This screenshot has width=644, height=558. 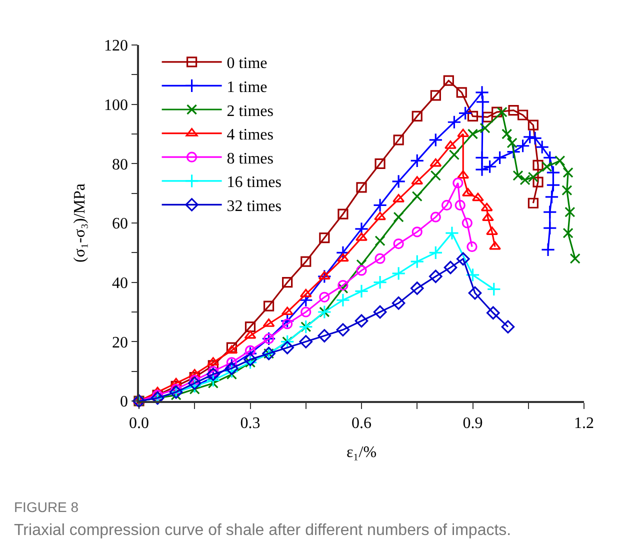 I want to click on legend-label: 4 times, so click(x=250, y=135).